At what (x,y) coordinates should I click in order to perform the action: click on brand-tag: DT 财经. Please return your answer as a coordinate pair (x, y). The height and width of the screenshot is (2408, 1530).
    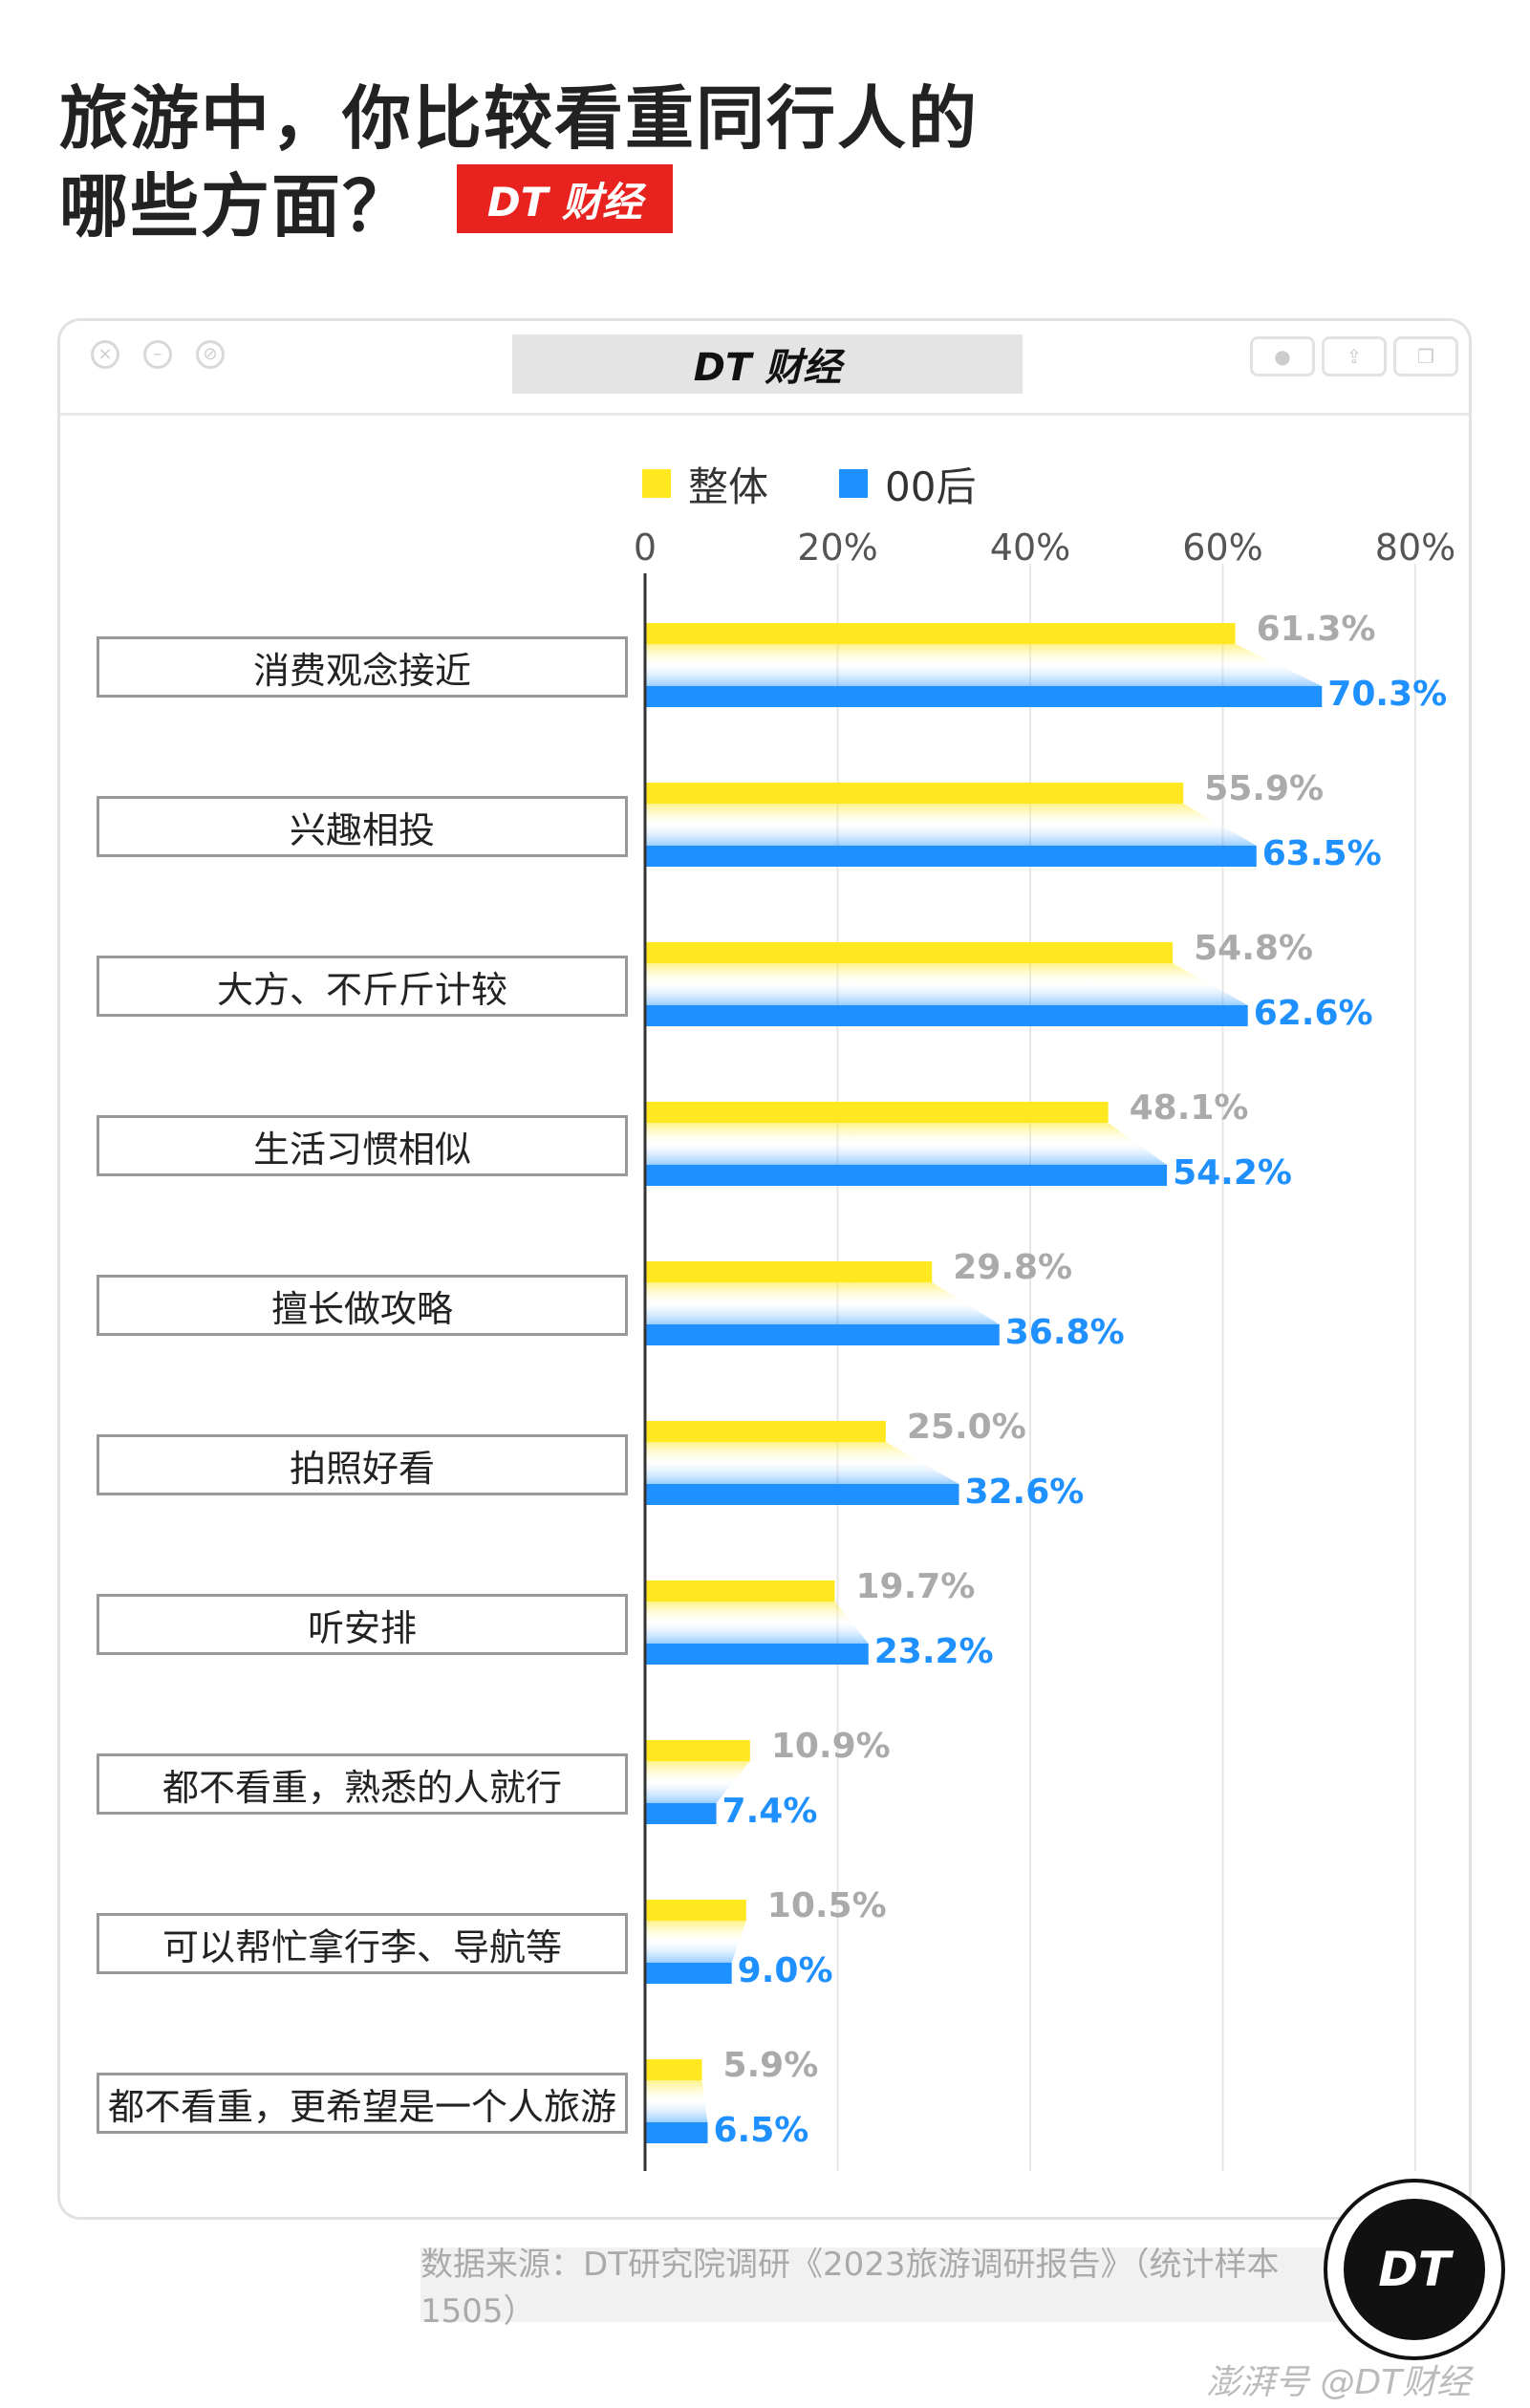
    Looking at the image, I should click on (565, 198).